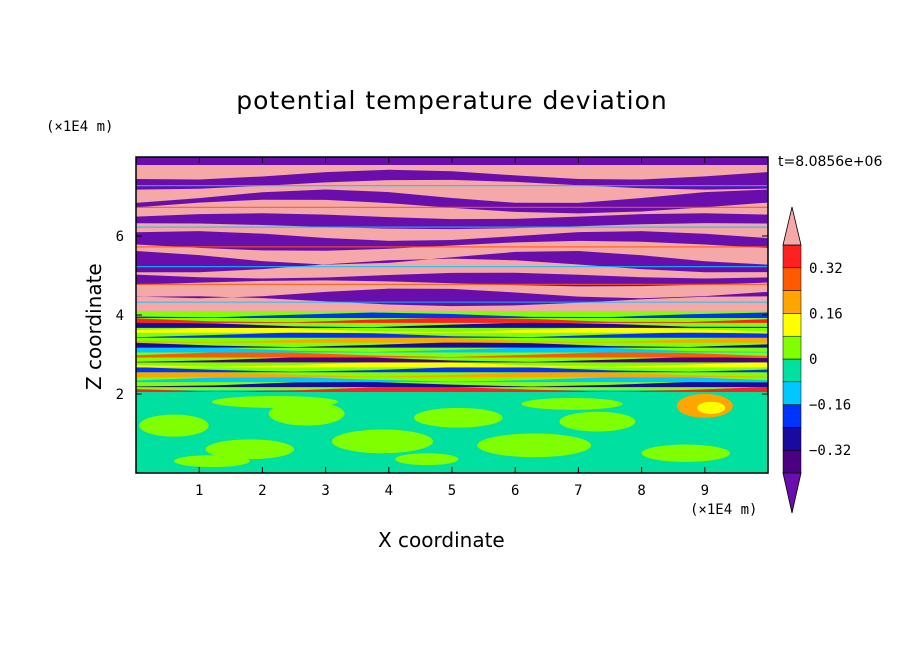  What do you see at coordinates (262, 491) in the screenshot?
I see `x-tick-label: 2` at bounding box center [262, 491].